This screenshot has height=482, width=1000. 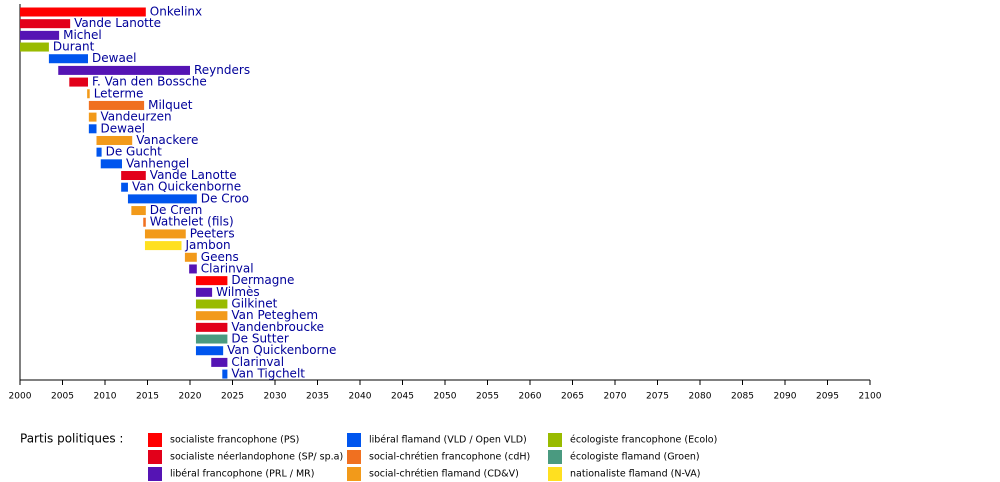 What do you see at coordinates (360, 397) in the screenshot?
I see `x-tick-label: 2040` at bounding box center [360, 397].